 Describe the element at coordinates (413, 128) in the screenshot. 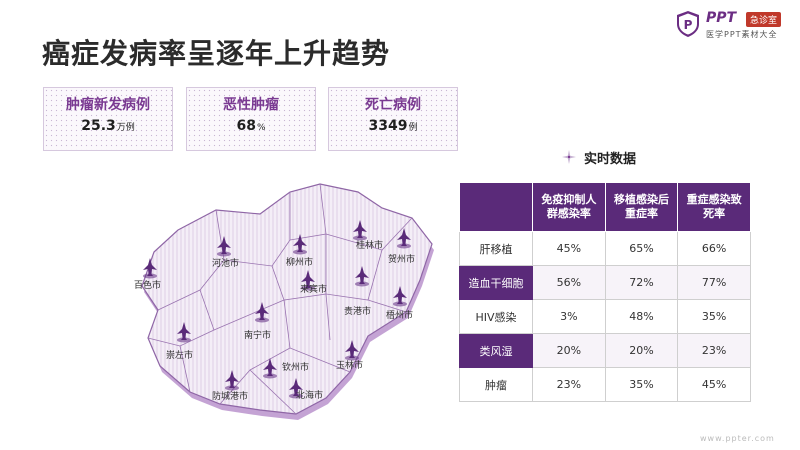

I see `stat-unit: 例` at that location.